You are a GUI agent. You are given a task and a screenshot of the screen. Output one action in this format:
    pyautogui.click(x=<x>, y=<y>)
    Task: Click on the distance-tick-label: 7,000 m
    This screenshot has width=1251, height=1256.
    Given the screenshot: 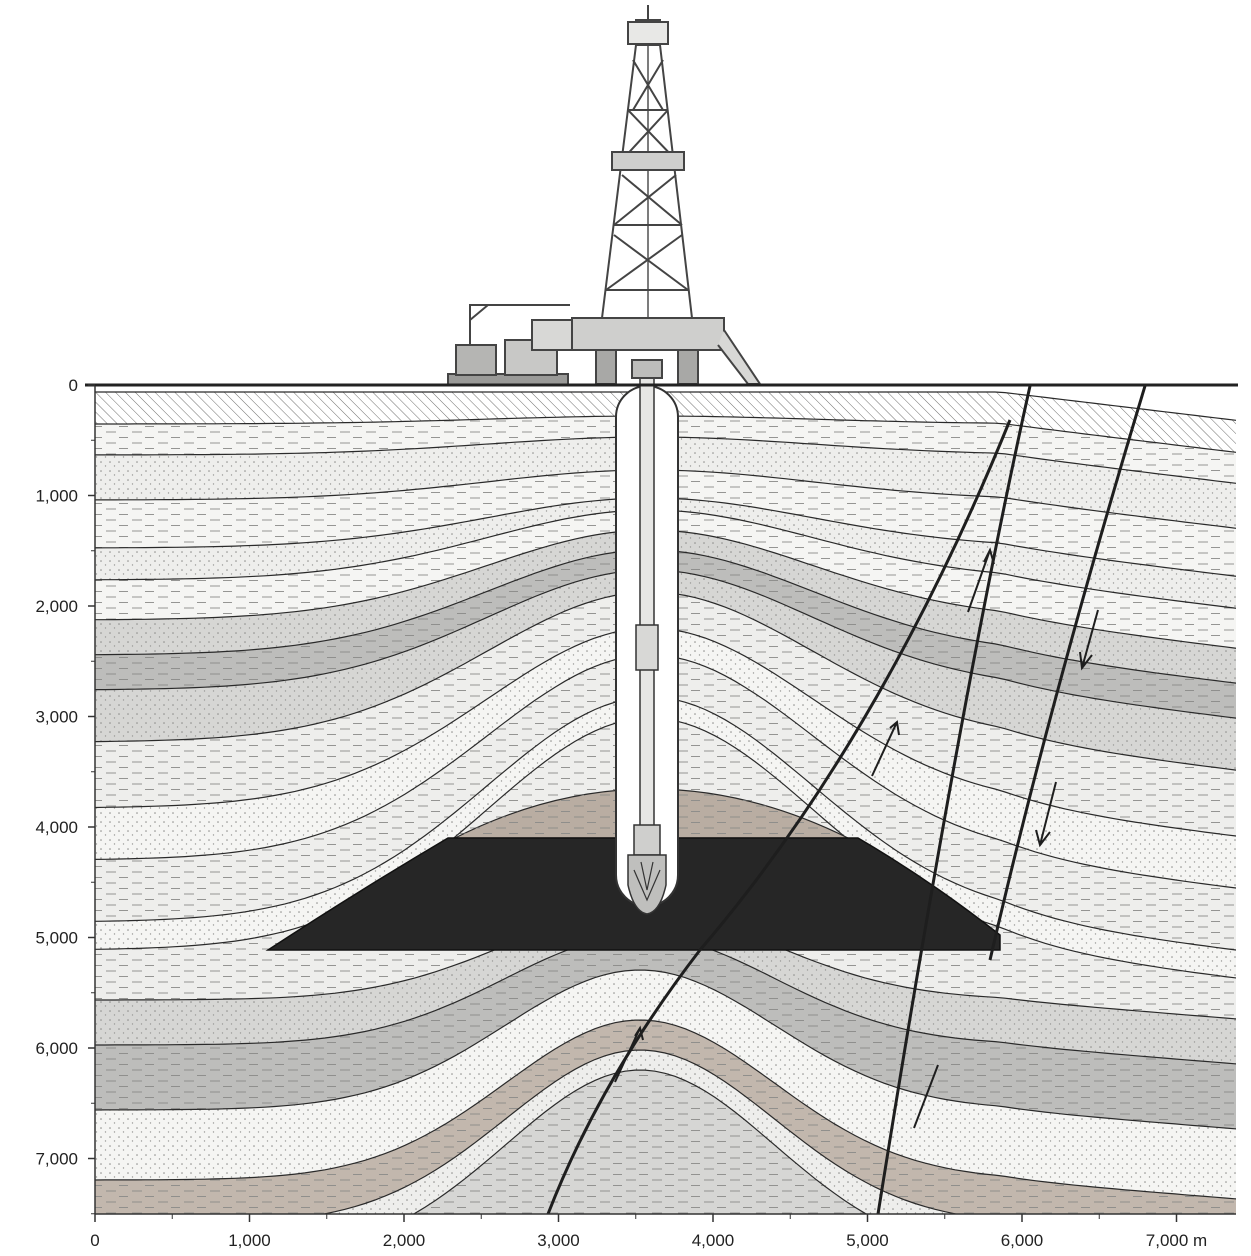 What is the action you would take?
    pyautogui.click(x=1176, y=1240)
    